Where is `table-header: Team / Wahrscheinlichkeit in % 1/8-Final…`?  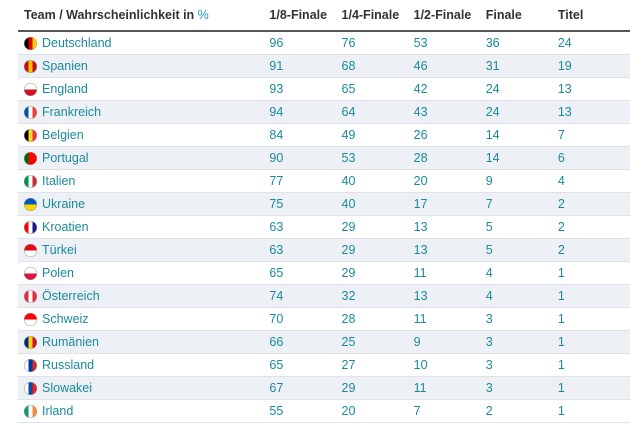 table-header: Team / Wahrscheinlichkeit in % 1/8-Final… is located at coordinates (324, 16).